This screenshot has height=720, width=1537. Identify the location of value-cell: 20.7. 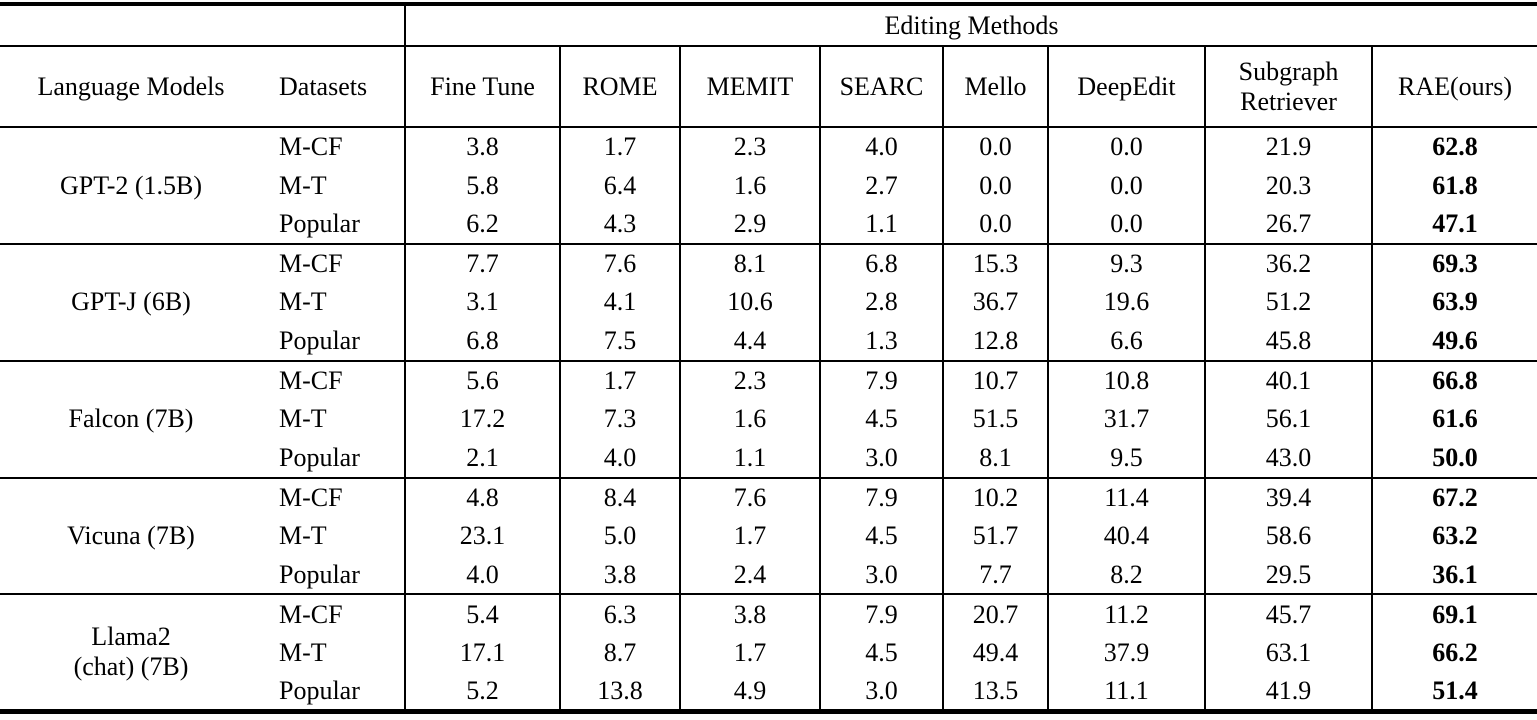
(995, 614).